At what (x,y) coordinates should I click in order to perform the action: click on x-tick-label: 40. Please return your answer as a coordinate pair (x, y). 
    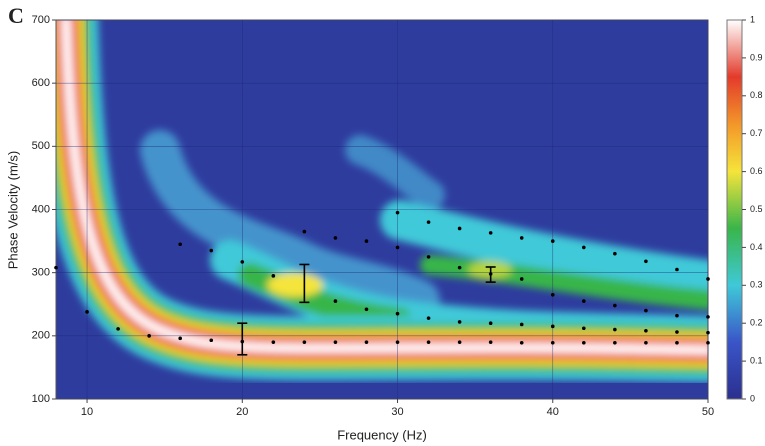
    Looking at the image, I should click on (553, 412).